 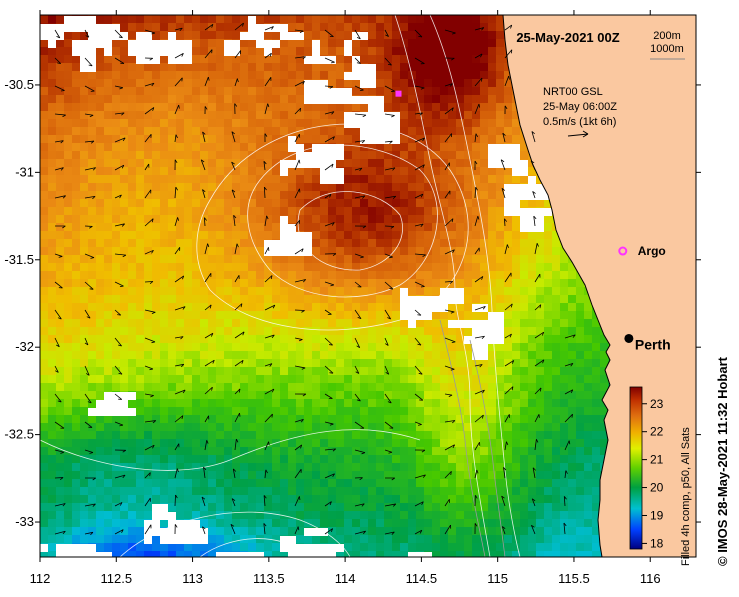 I want to click on lon-tick-label: 113.5, so click(x=269, y=578).